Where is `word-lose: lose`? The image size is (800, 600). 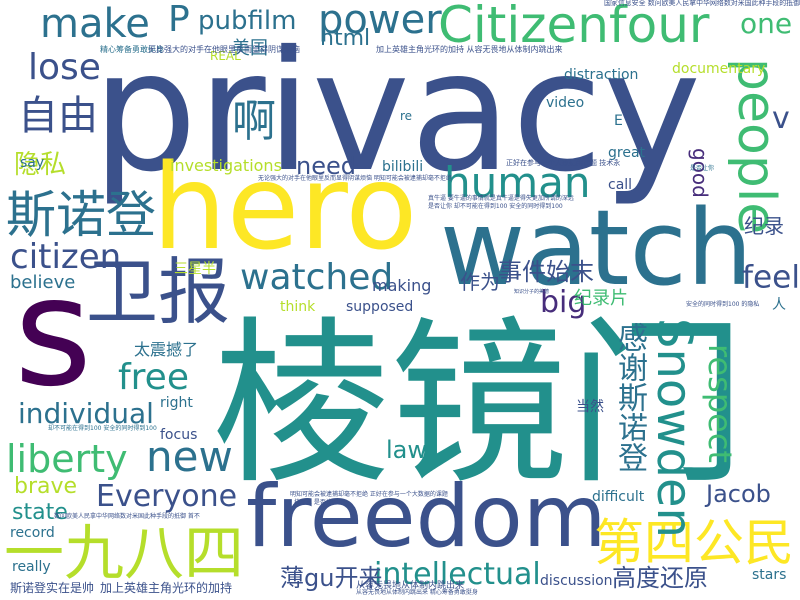 word-lose: lose is located at coordinates (64, 67).